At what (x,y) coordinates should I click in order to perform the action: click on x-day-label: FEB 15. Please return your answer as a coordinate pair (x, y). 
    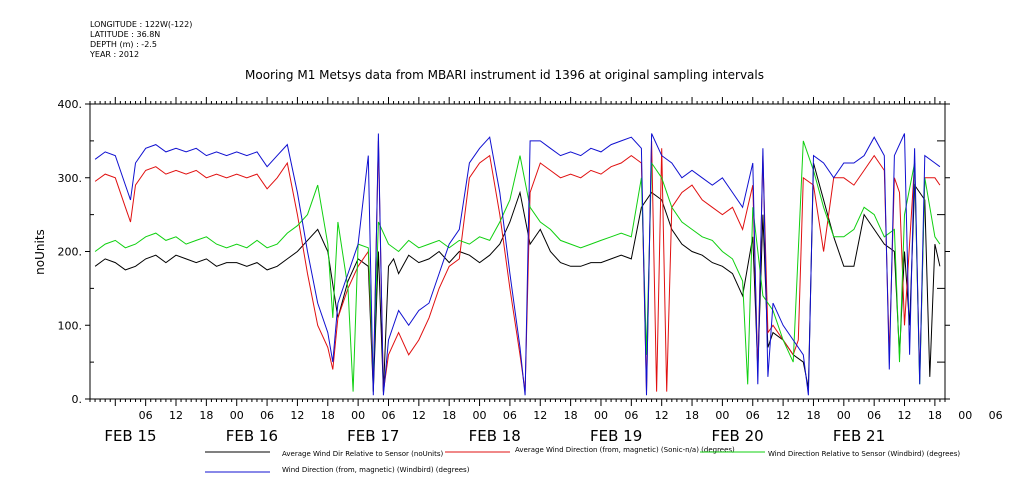
    Looking at the image, I should click on (130, 436).